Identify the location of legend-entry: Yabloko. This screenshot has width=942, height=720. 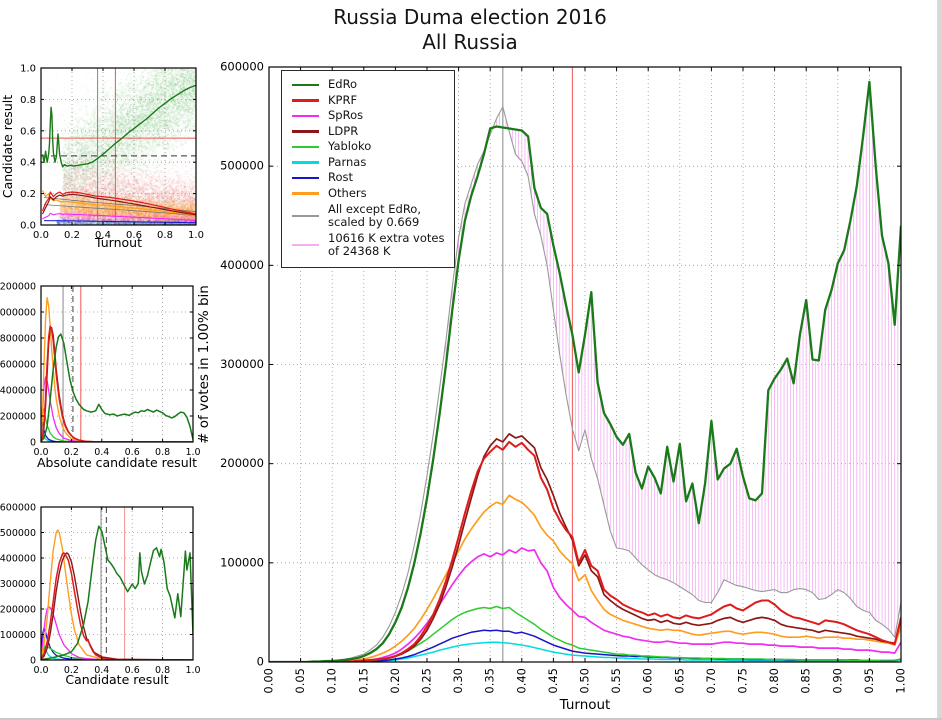
(367, 147).